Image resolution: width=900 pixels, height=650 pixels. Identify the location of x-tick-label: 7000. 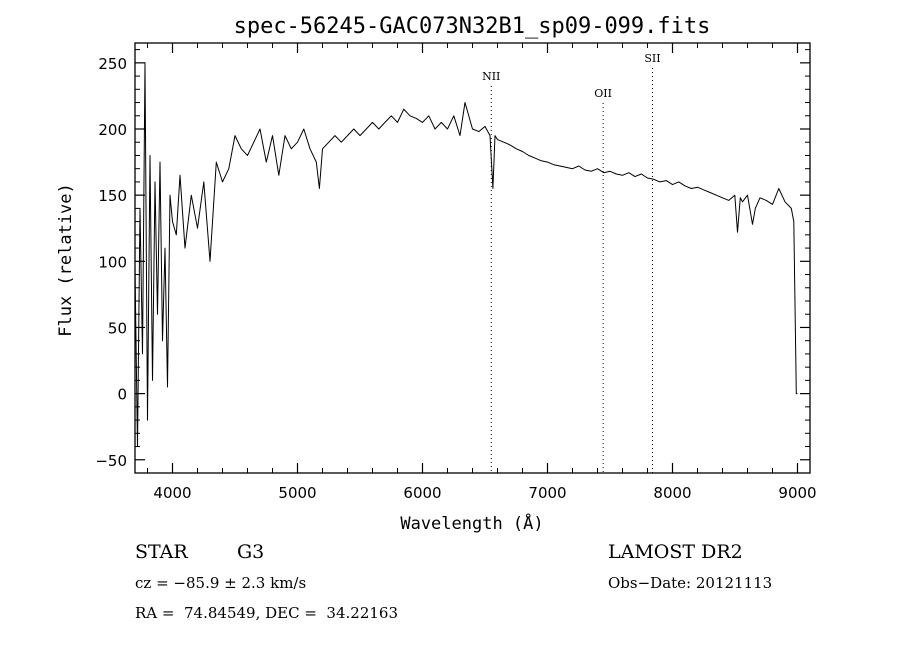
(547, 493).